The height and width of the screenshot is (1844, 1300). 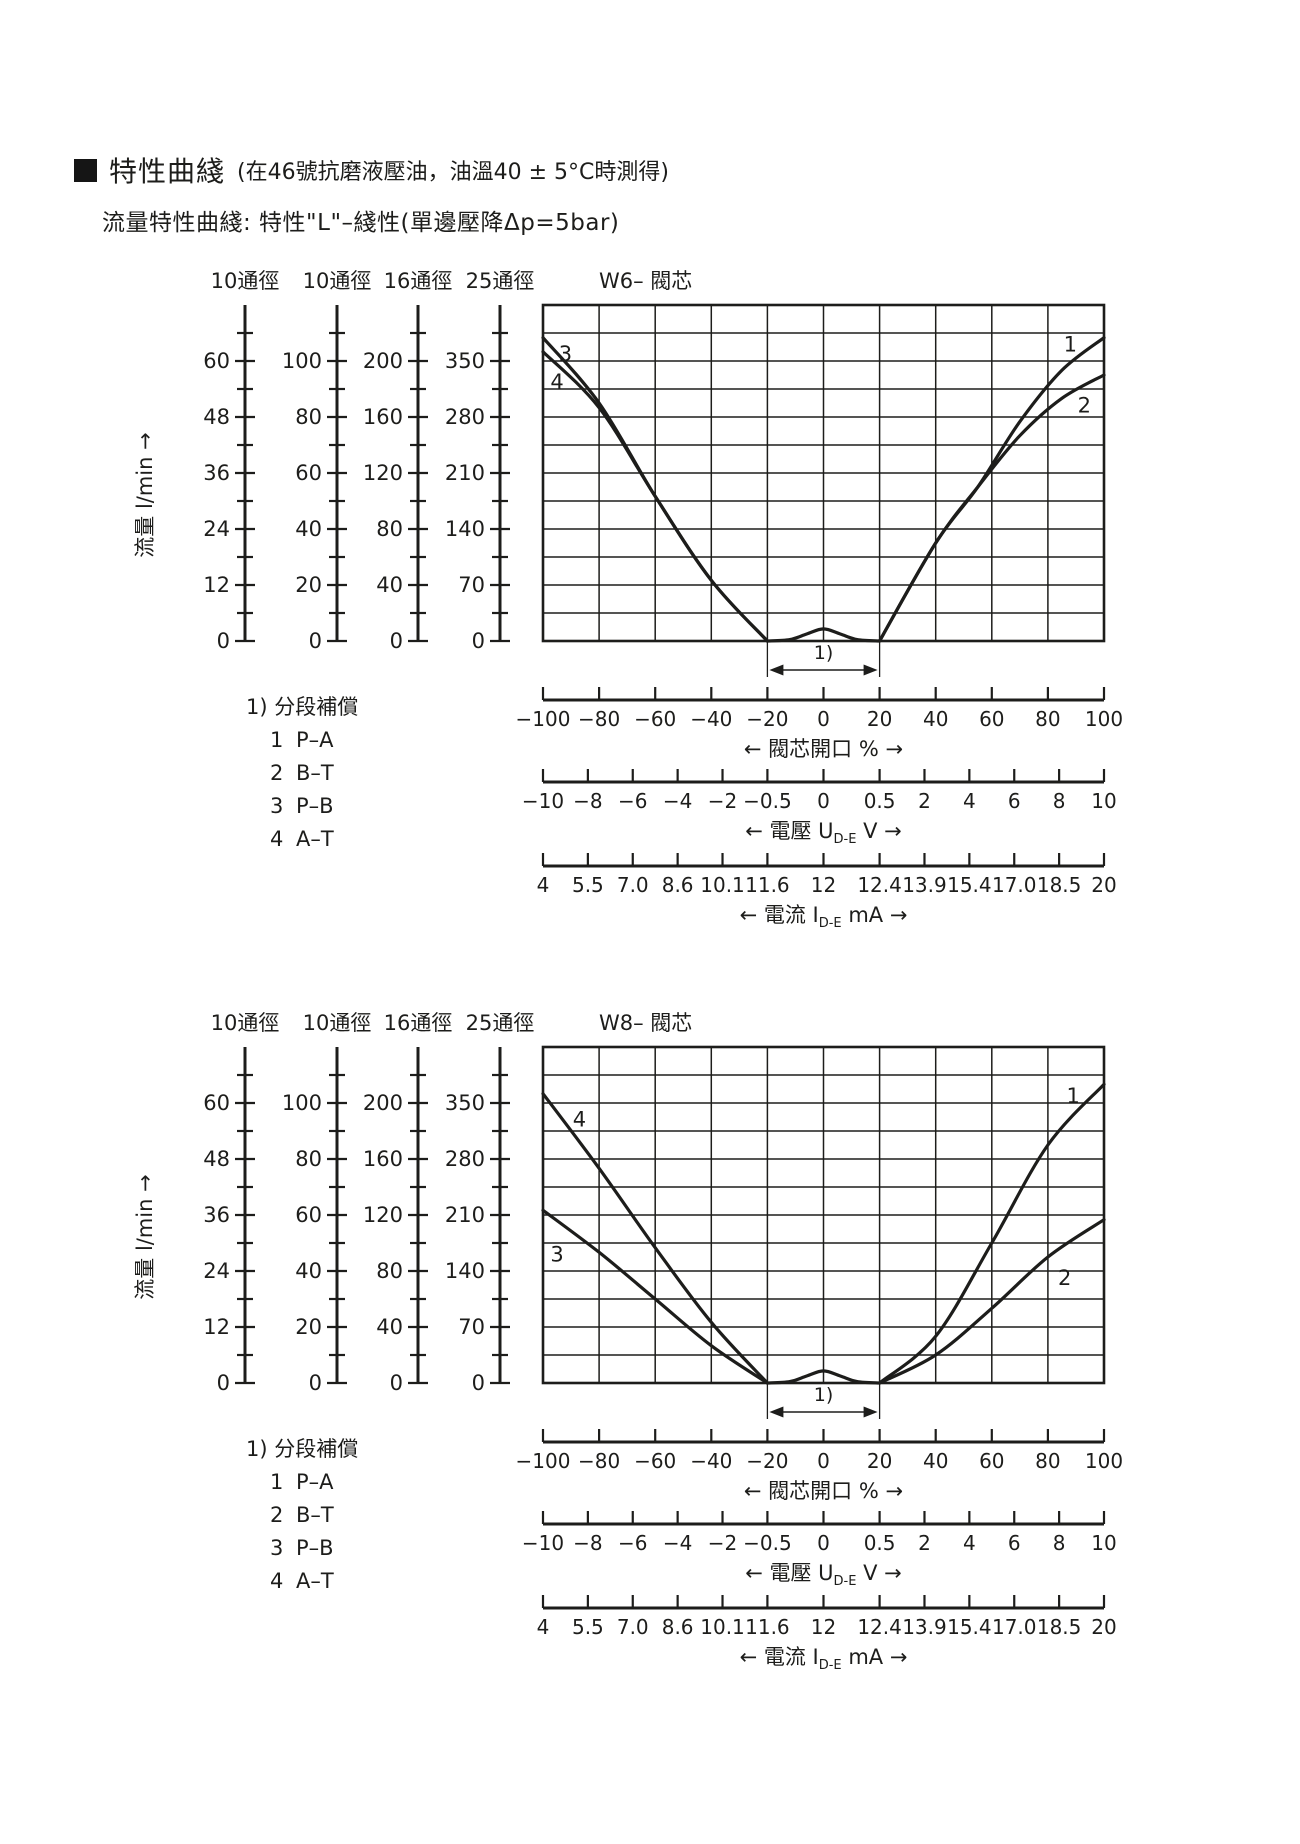 What do you see at coordinates (645, 281) in the screenshot?
I see `chart-title: W6– 閥芯` at bounding box center [645, 281].